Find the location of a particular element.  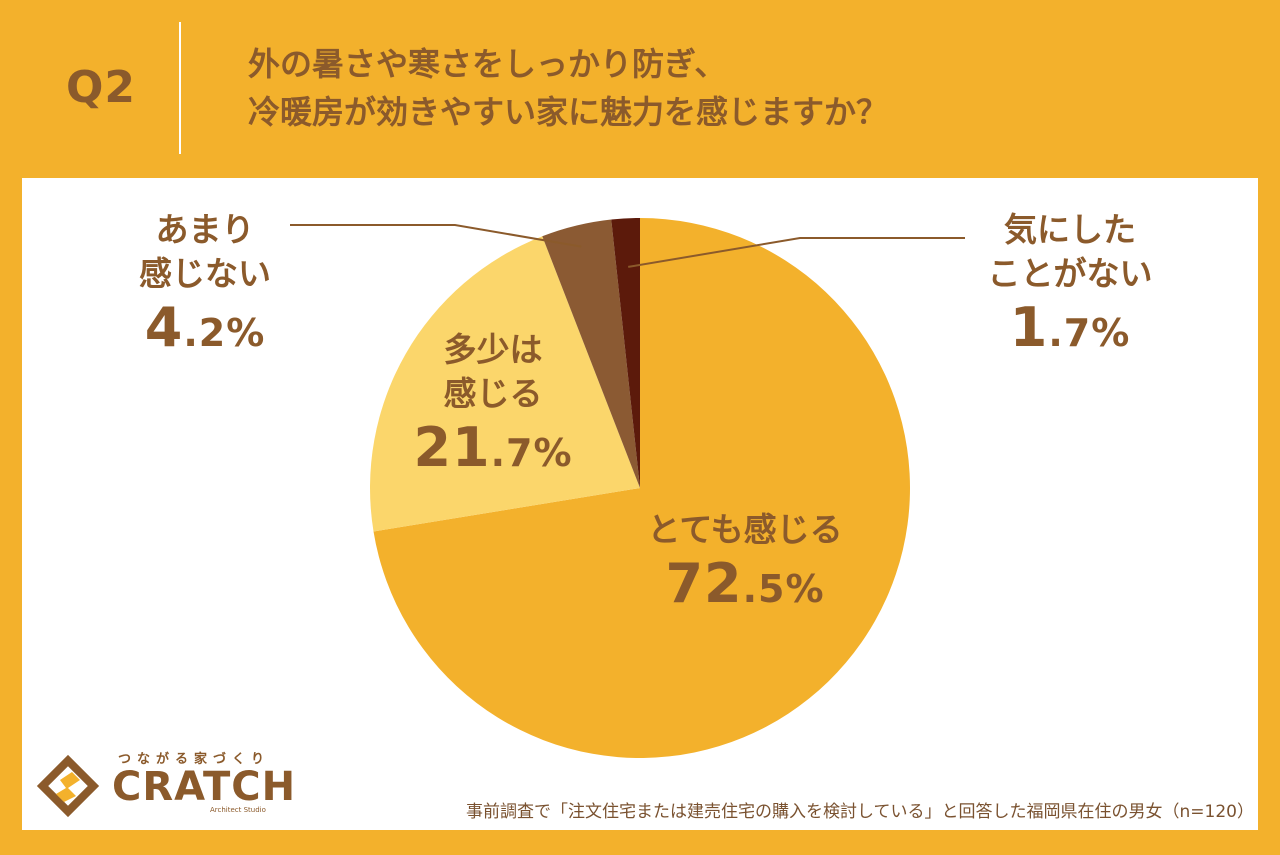

label-never-mind-text-2: ことがない is located at coordinates (1070, 273).